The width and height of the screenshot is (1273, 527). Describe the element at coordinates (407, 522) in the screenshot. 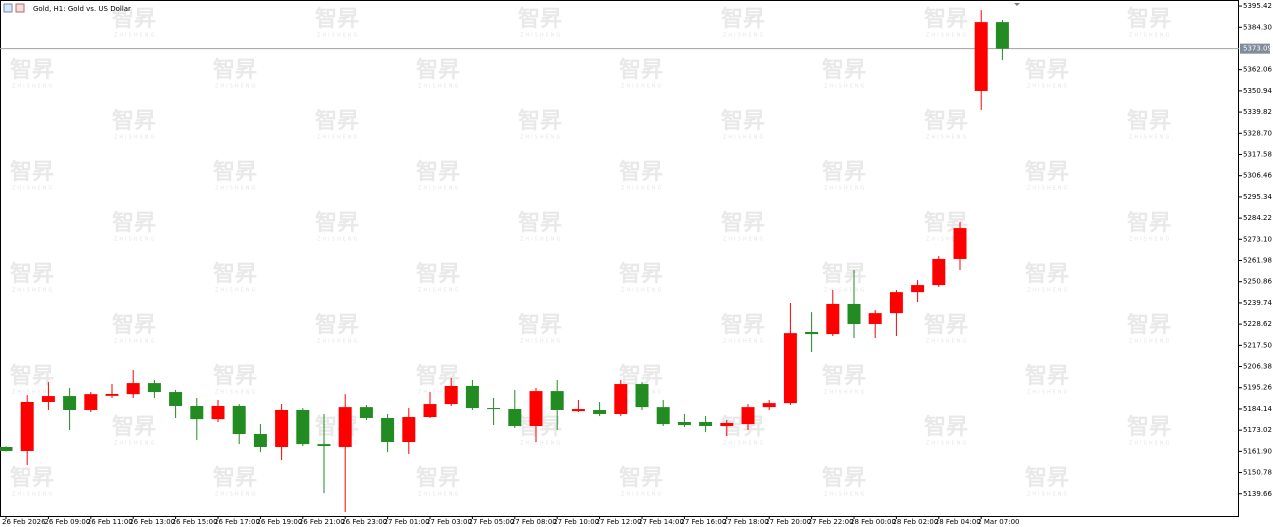

I see `x-tick-label: 27 Feb 01:00` at that location.